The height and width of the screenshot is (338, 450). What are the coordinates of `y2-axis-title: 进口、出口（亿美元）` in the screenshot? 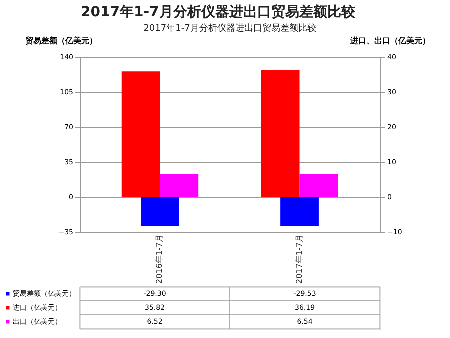 It's located at (390, 41).